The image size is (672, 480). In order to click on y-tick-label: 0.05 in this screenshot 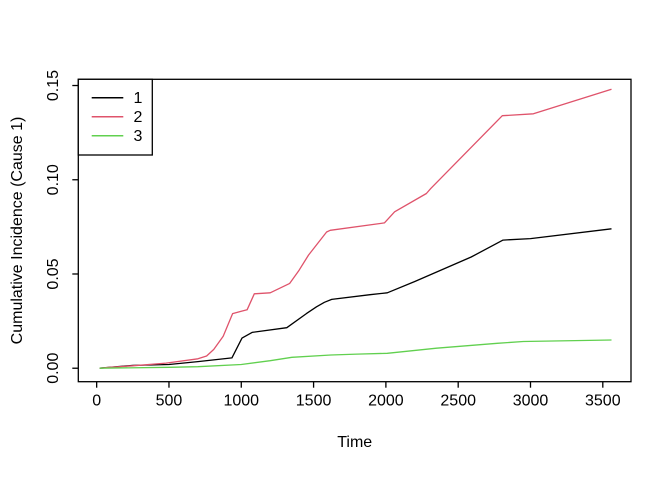, I will do `click(53, 273)`.